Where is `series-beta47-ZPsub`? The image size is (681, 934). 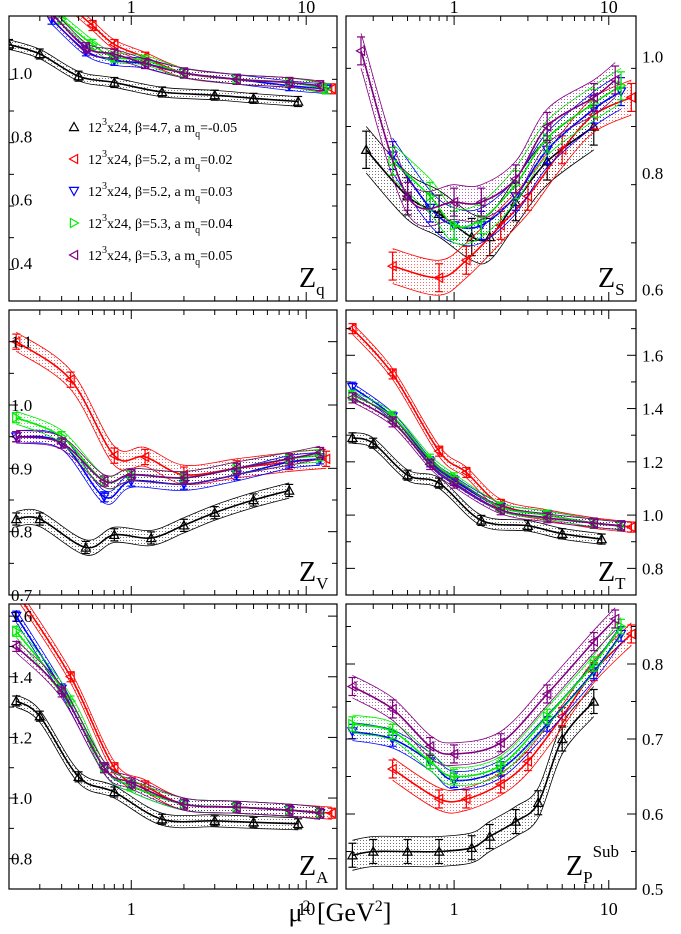 series-beta47-ZPsub is located at coordinates (473, 778).